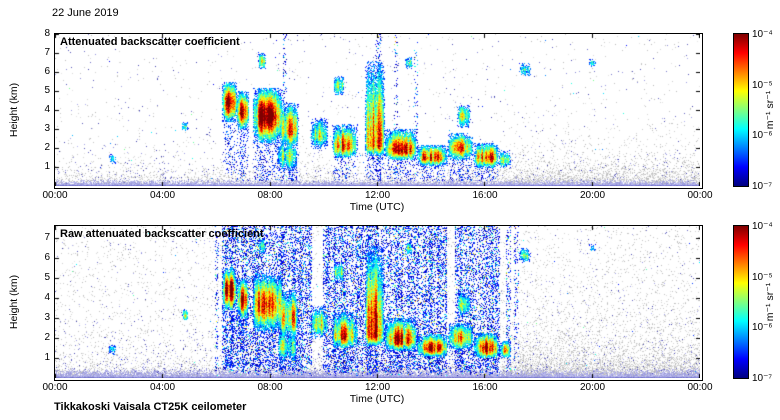 This screenshot has height=420, width=780. What do you see at coordinates (14, 302) in the screenshot?
I see `bottom-panel-y-axis-label: Height (km)` at bounding box center [14, 302].